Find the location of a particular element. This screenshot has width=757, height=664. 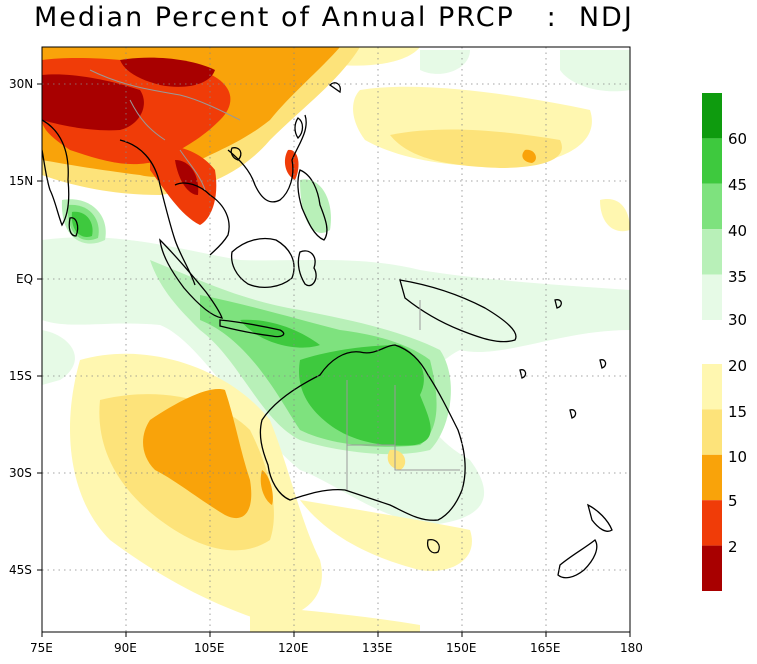

legend-label-20: 20 is located at coordinates (738, 366).